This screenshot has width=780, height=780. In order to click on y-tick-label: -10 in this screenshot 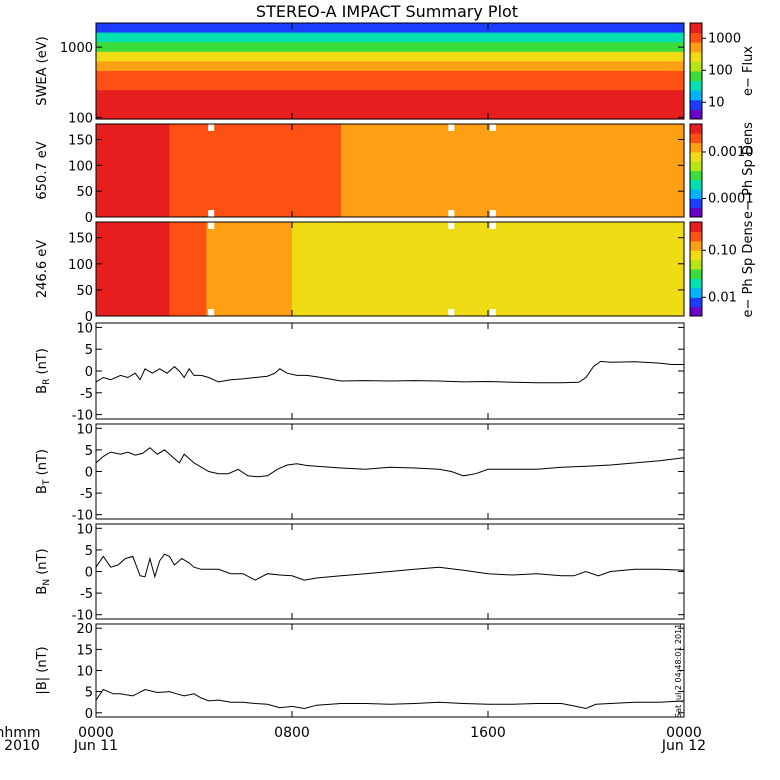, I will do `click(82, 616)`.